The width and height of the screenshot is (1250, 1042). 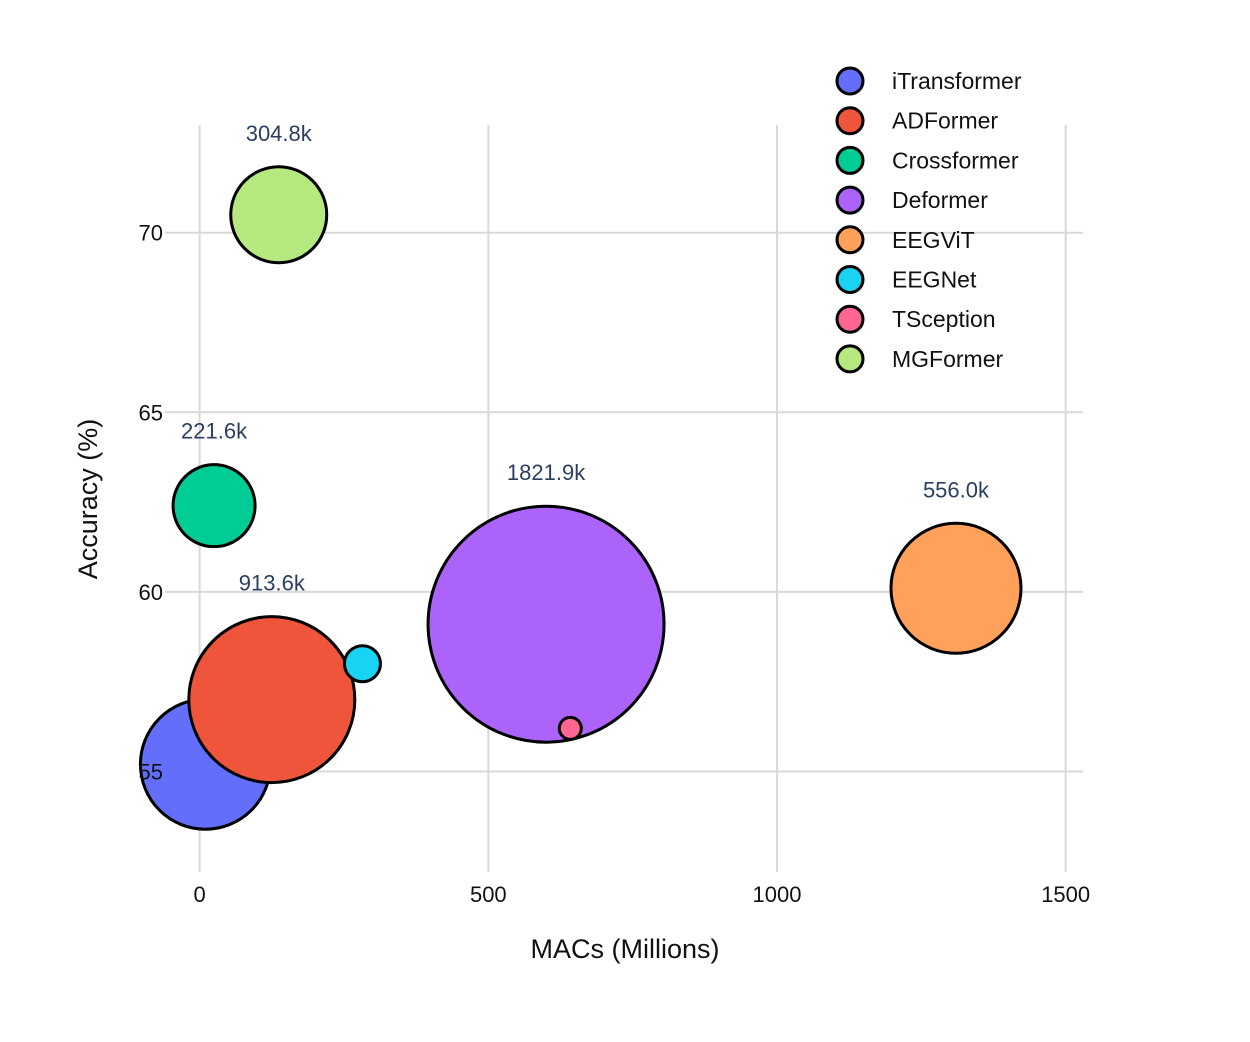 I want to click on legend-marker-itransformer, so click(x=850, y=81).